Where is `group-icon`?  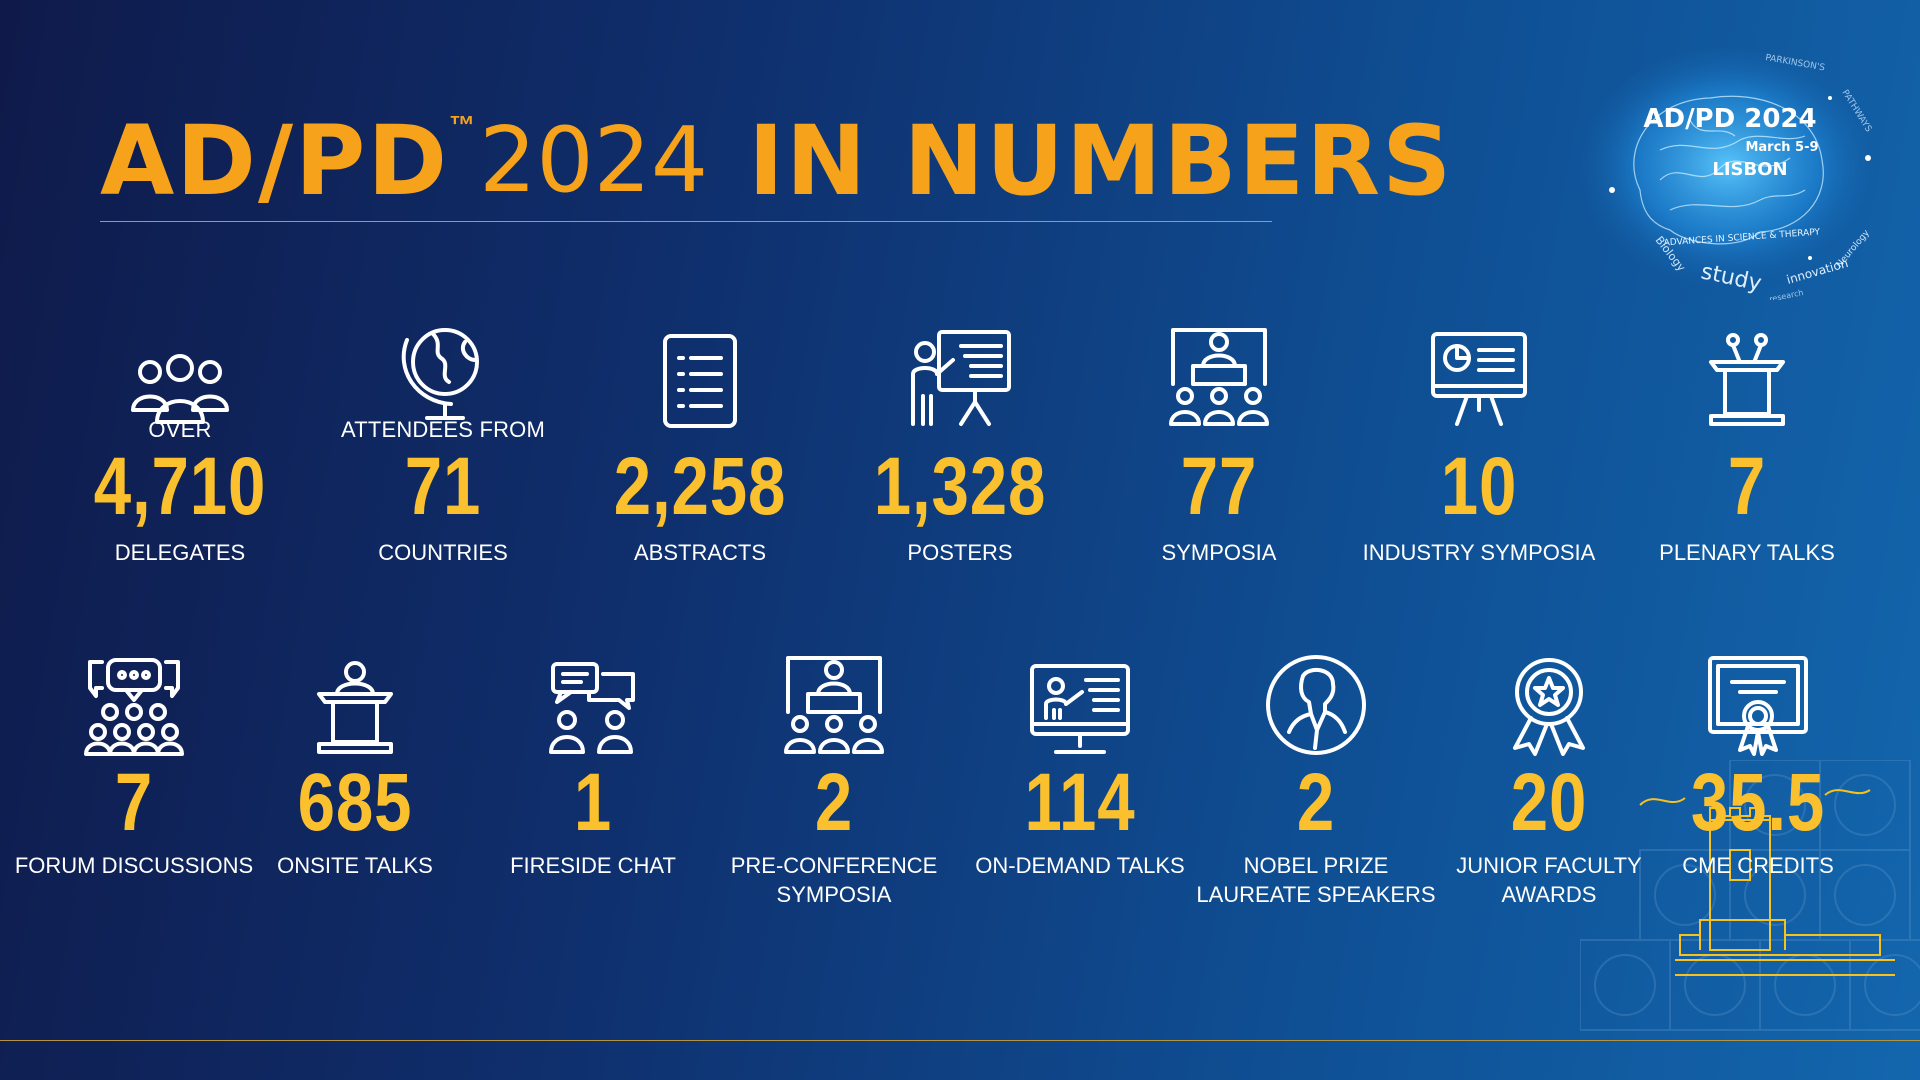 group-icon is located at coordinates (180, 370).